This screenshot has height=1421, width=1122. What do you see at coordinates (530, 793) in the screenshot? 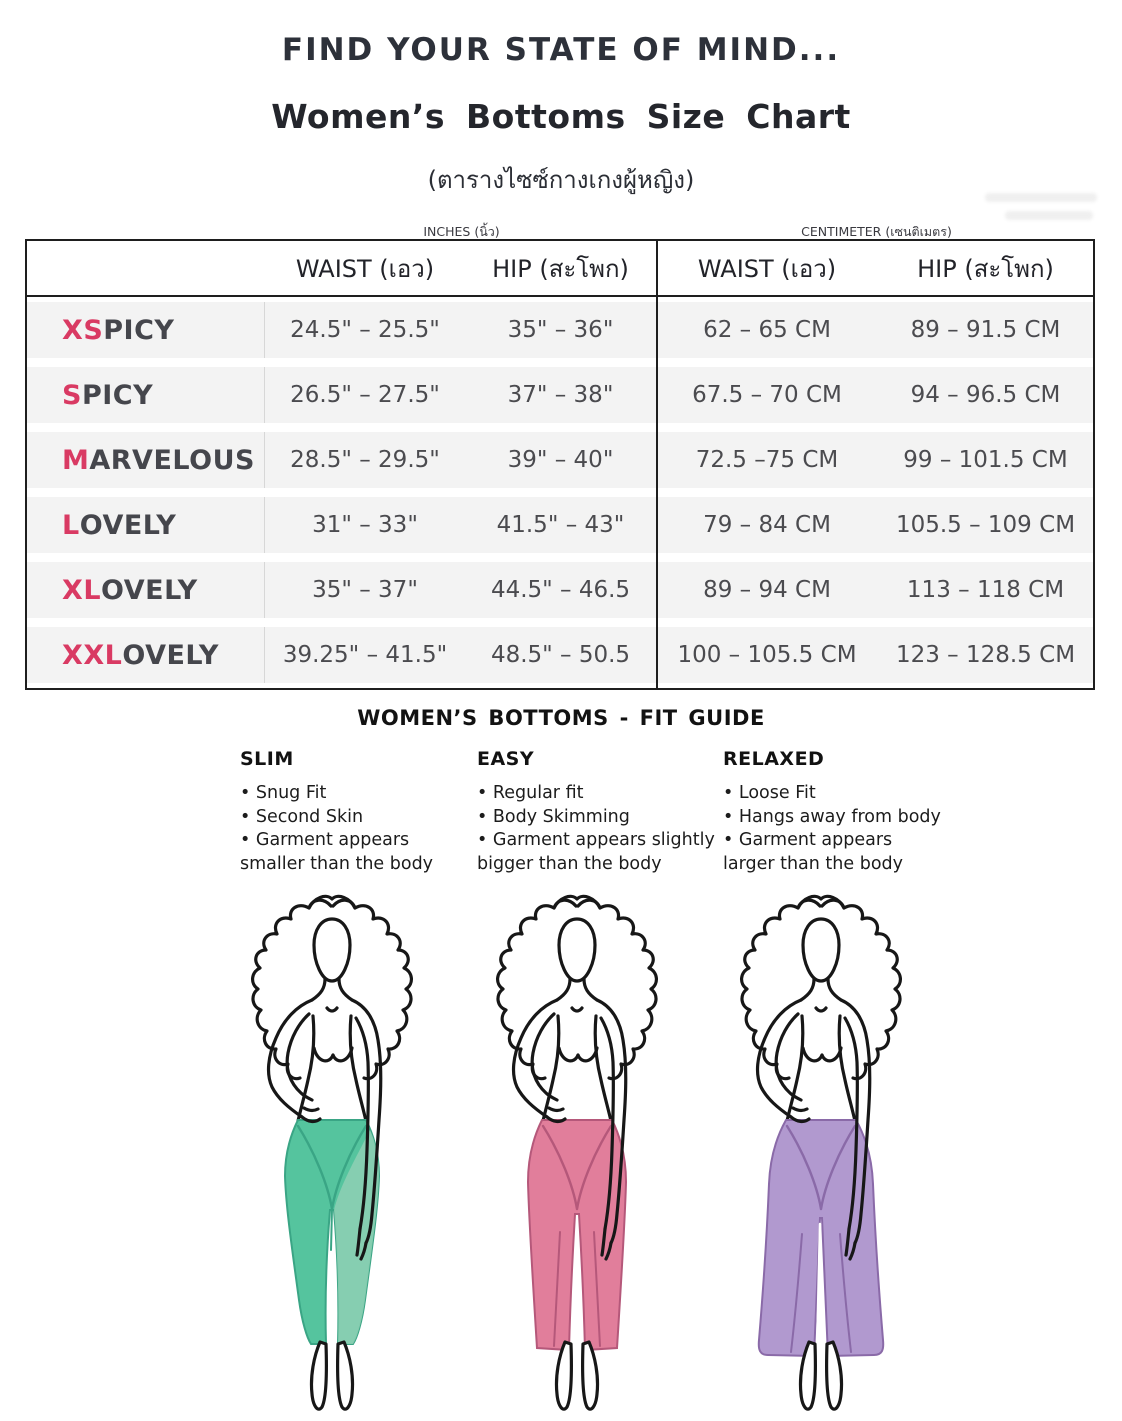
I see `fit-detail-line: • Regular fit` at bounding box center [530, 793].